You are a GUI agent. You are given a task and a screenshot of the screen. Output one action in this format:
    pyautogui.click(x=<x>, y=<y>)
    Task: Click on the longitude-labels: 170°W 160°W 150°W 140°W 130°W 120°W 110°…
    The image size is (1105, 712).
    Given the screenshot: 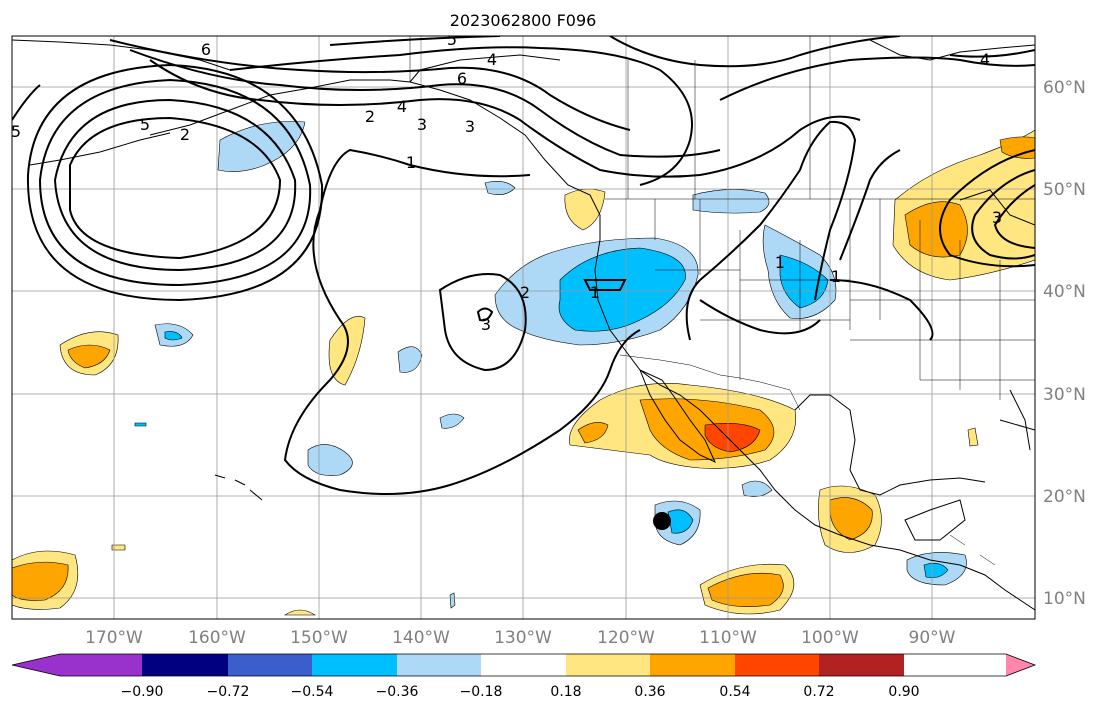 What is the action you would take?
    pyautogui.click(x=520, y=638)
    